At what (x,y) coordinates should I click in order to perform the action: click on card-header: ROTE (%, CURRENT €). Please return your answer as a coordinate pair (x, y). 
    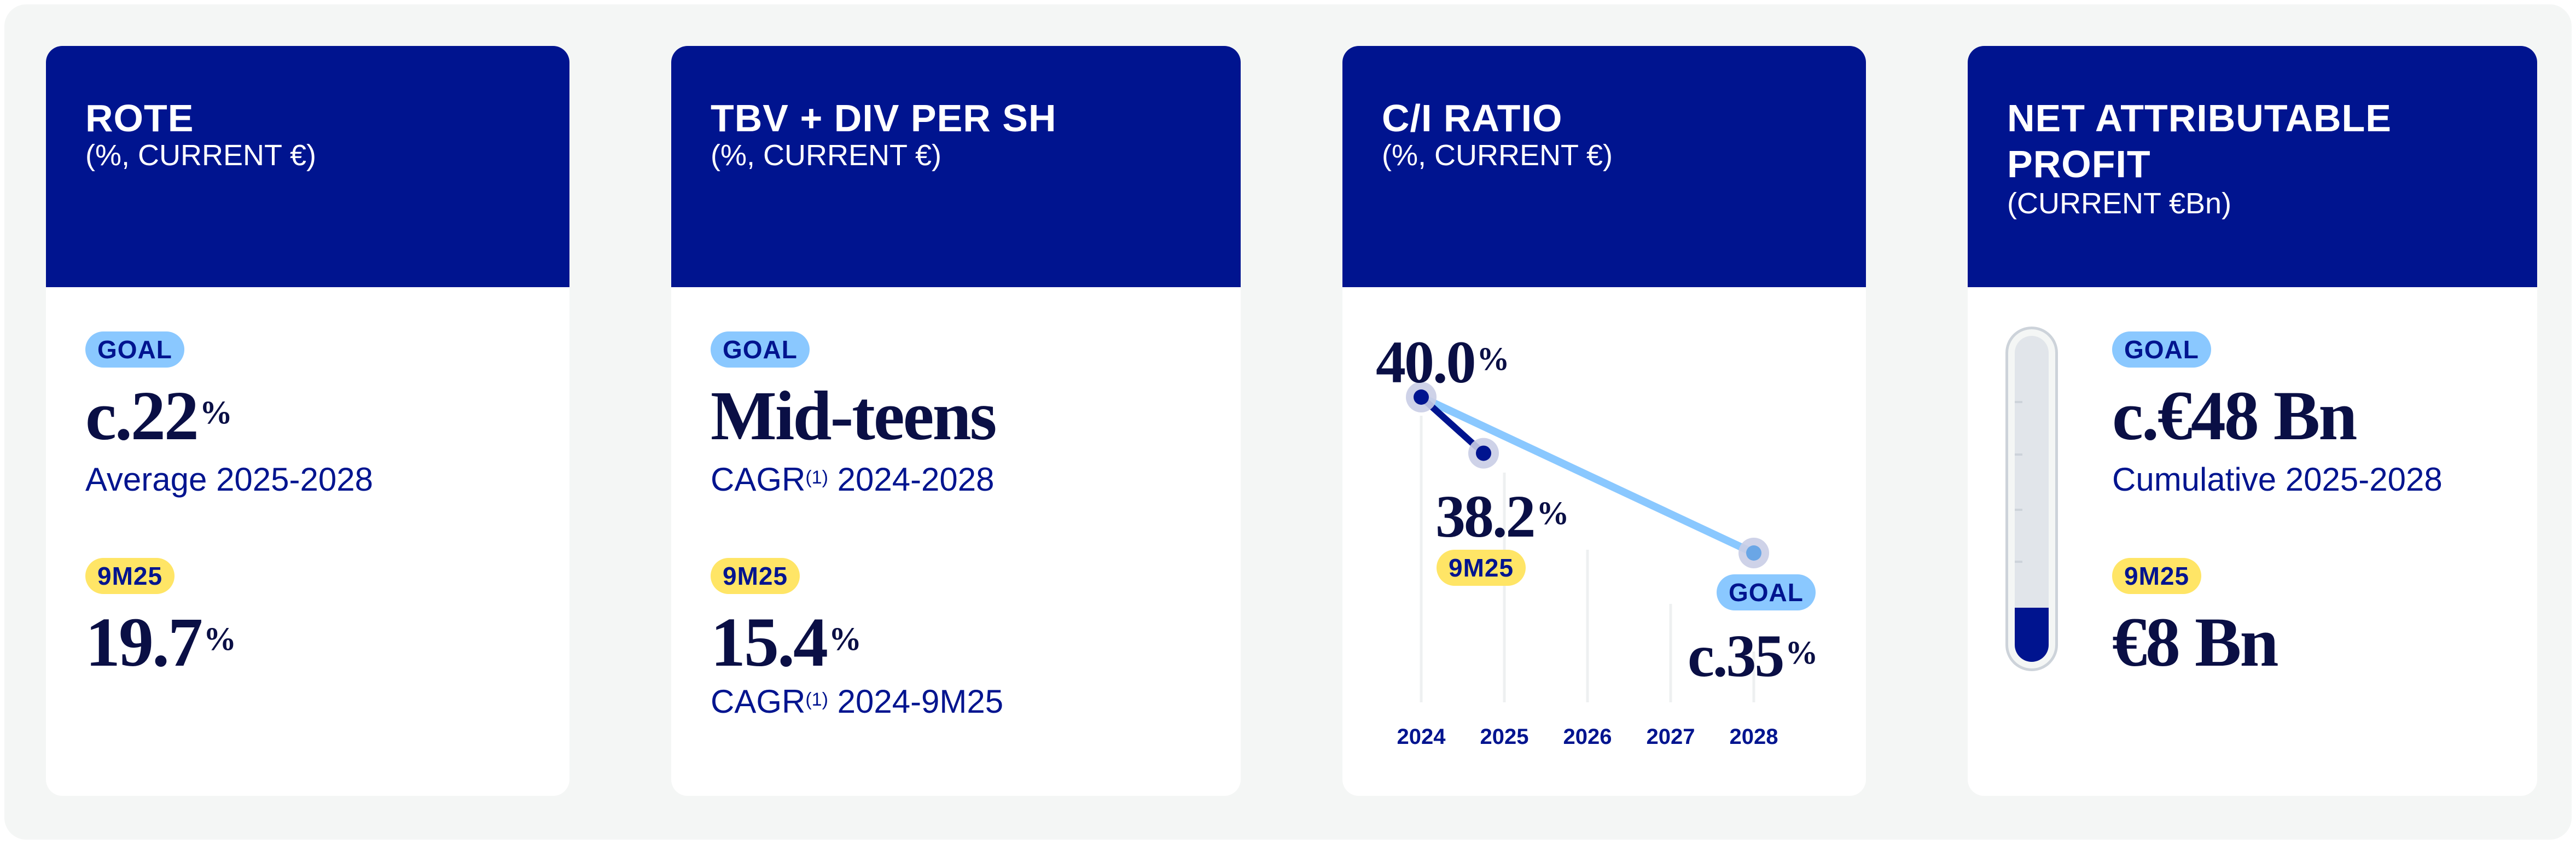
    Looking at the image, I should click on (307, 166).